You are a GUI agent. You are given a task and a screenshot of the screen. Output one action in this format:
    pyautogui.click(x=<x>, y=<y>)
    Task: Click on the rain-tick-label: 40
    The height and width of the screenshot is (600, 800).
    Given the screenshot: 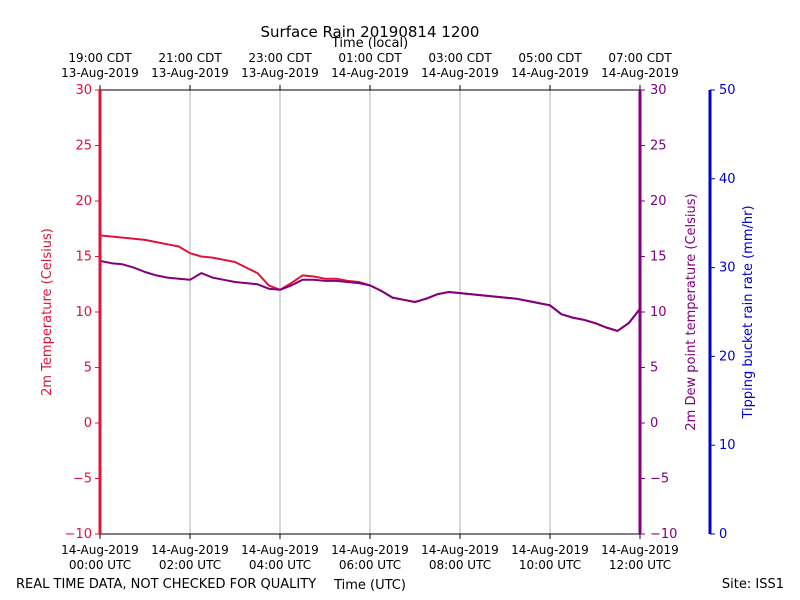 What is the action you would take?
    pyautogui.click(x=727, y=179)
    